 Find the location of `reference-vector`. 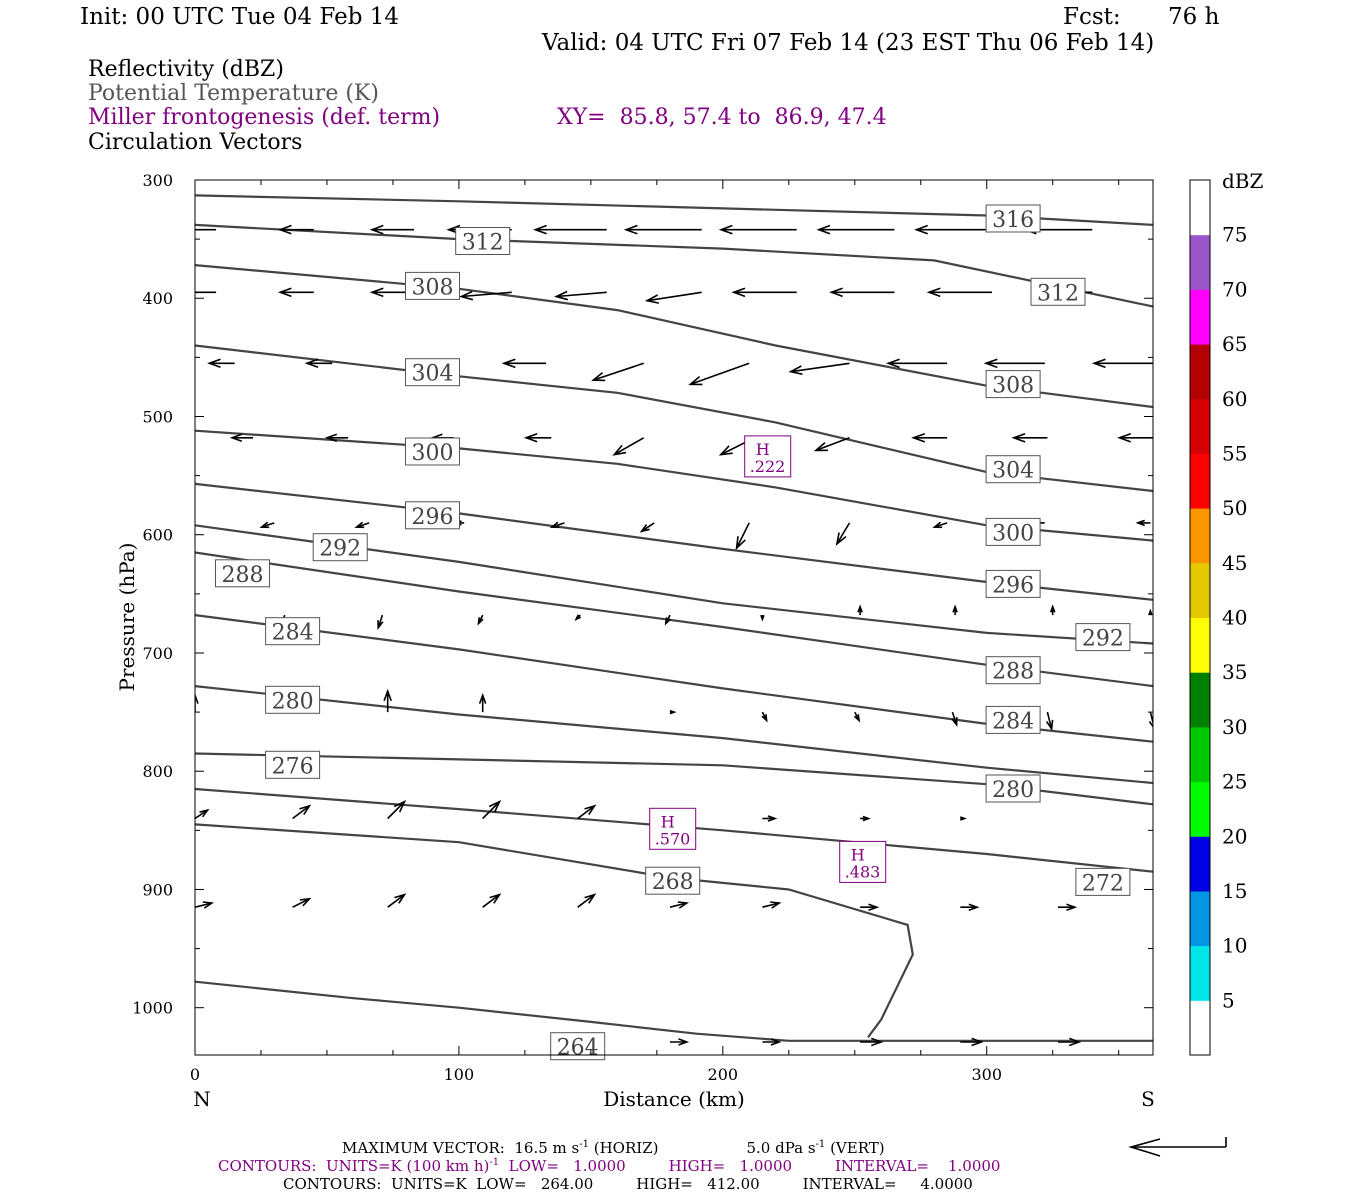

reference-vector is located at coordinates (1177, 1147).